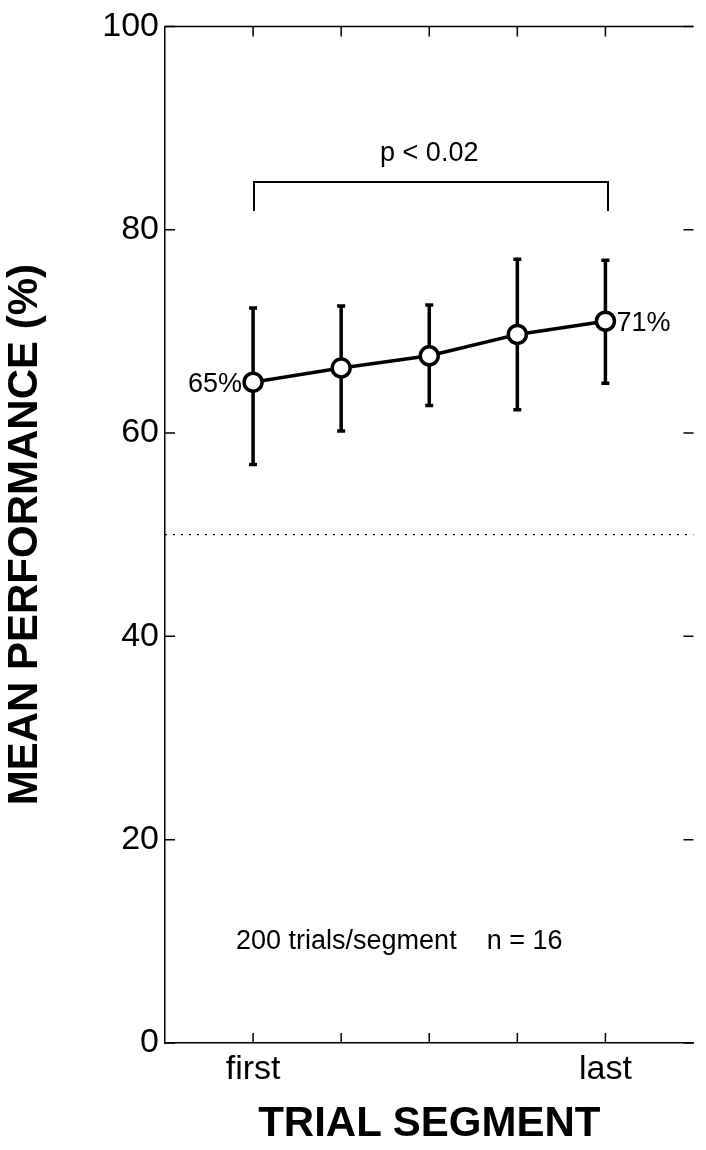 This screenshot has width=706, height=1150. What do you see at coordinates (23, 535) in the screenshot?
I see `y-axis-title: MEAN PERFORMANCE (%)` at bounding box center [23, 535].